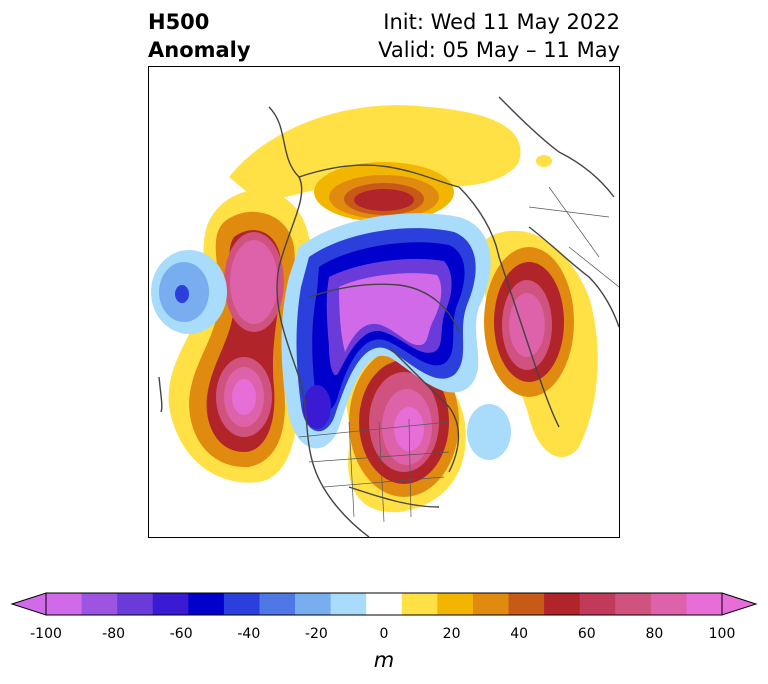 This screenshot has height=684, width=768. What do you see at coordinates (386, 331) in the screenshot?
I see `negative-anomaly-central` at bounding box center [386, 331].